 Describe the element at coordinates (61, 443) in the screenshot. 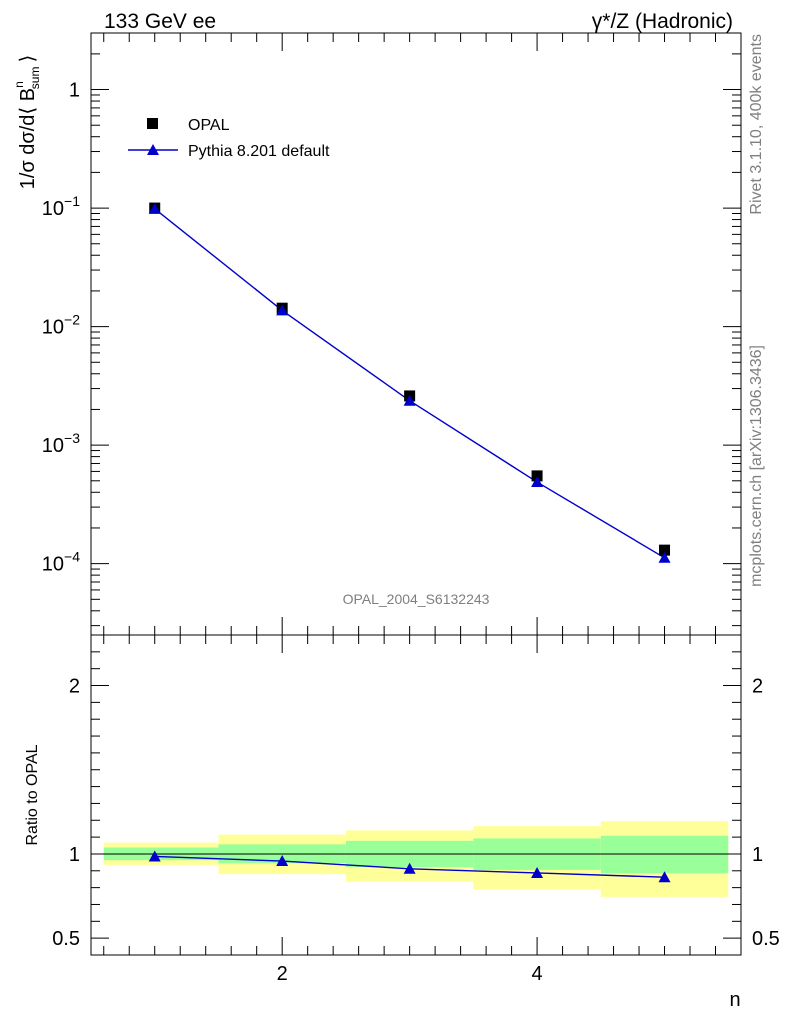

I see `y-tick-label: 10⁻³` at that location.